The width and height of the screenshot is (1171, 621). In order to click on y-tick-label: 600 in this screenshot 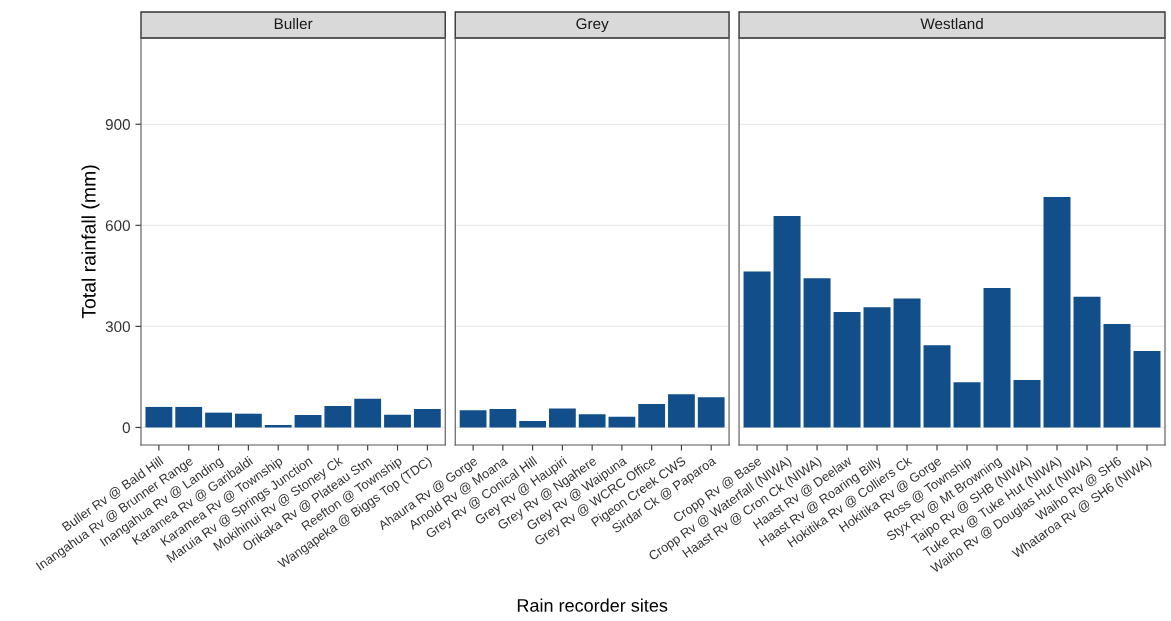, I will do `click(117, 226)`.